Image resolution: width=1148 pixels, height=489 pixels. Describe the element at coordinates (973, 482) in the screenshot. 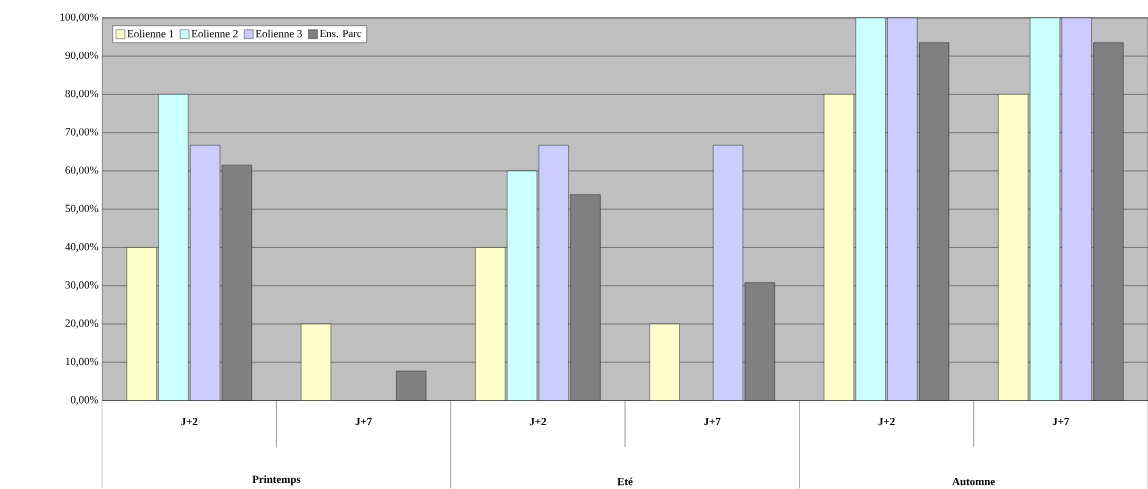

I see `text: Automne` at that location.